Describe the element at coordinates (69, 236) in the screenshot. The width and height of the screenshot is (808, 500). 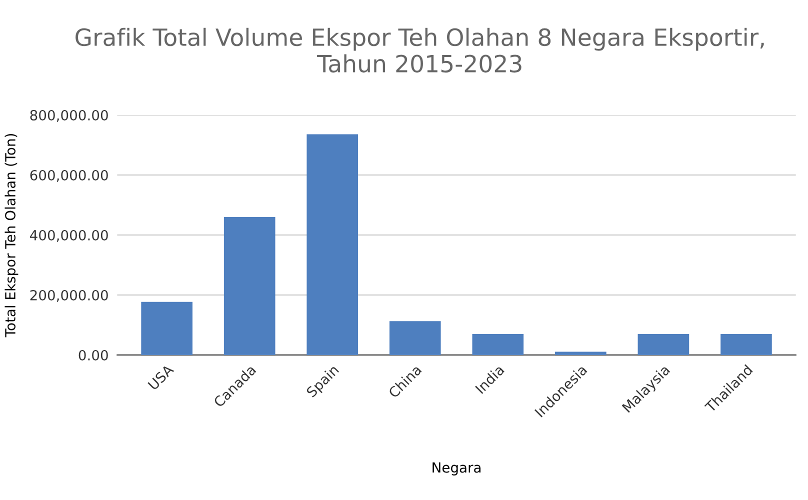
I see `y-tick-label: 400,000.00` at that location.